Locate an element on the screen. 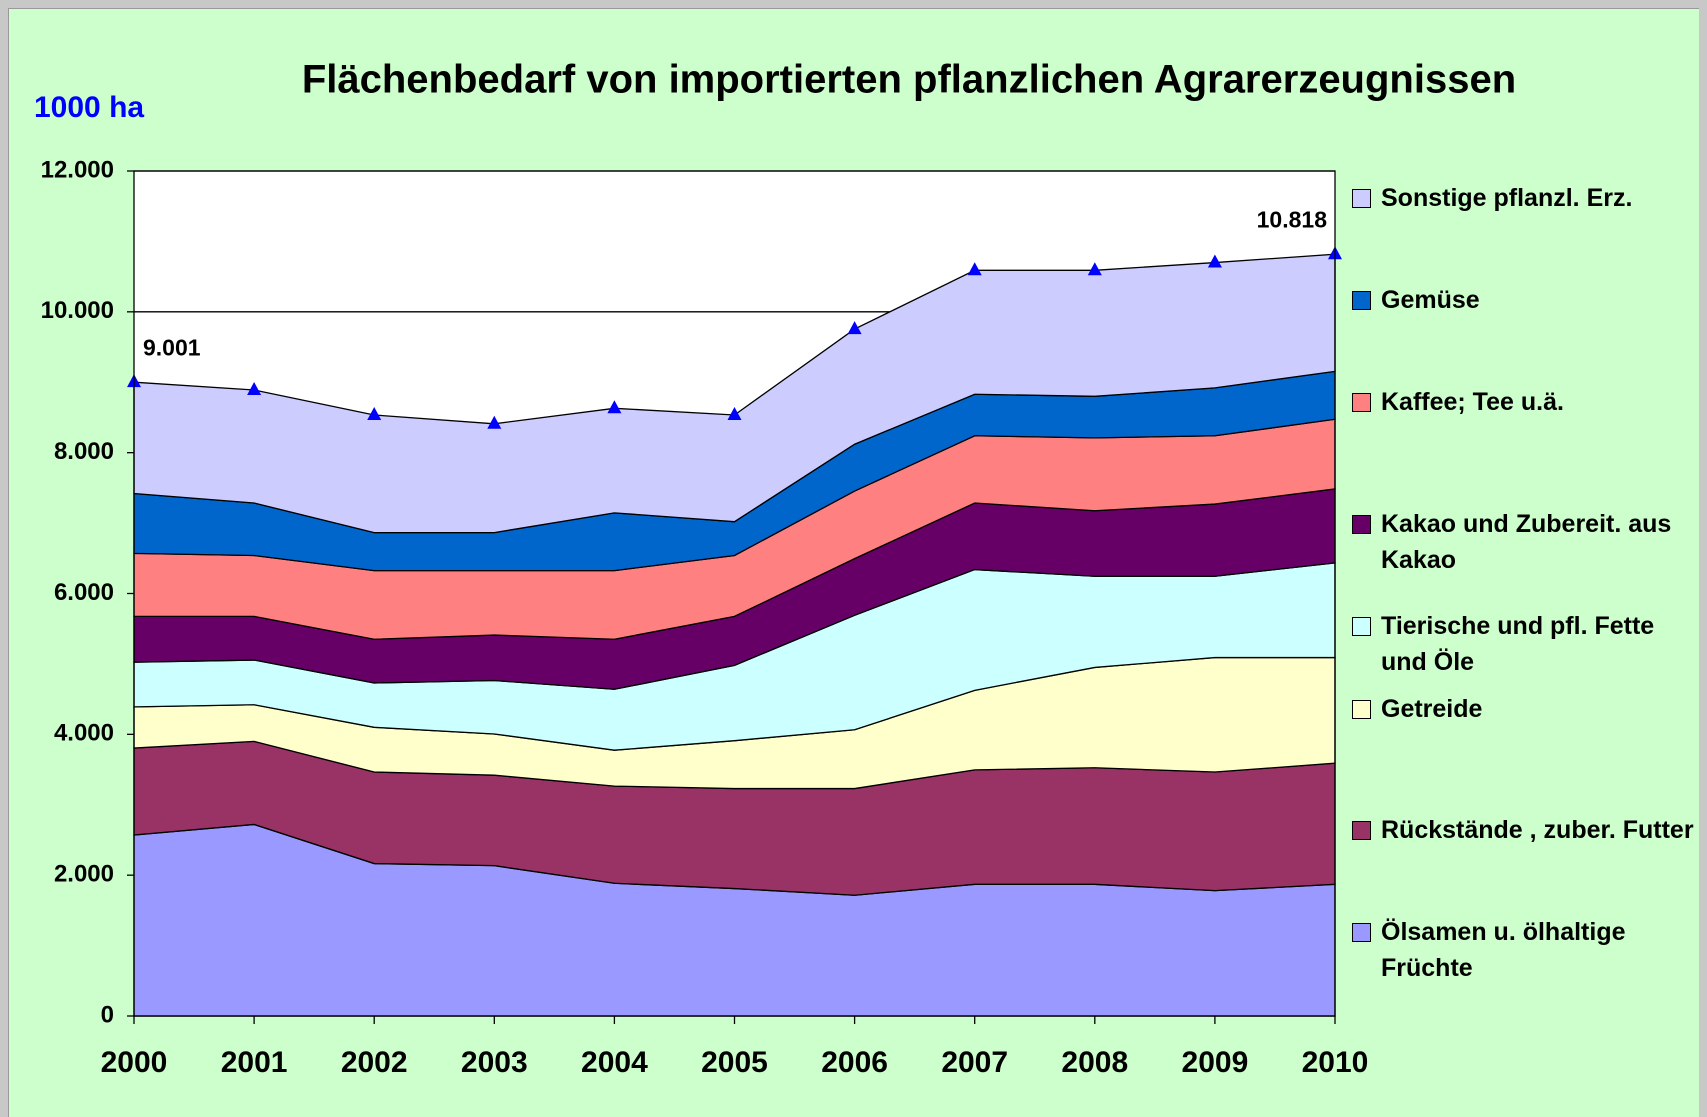 This screenshot has height=1117, width=1707. legend-label: Kaffee; Tee u.ä. is located at coordinates (1472, 402).